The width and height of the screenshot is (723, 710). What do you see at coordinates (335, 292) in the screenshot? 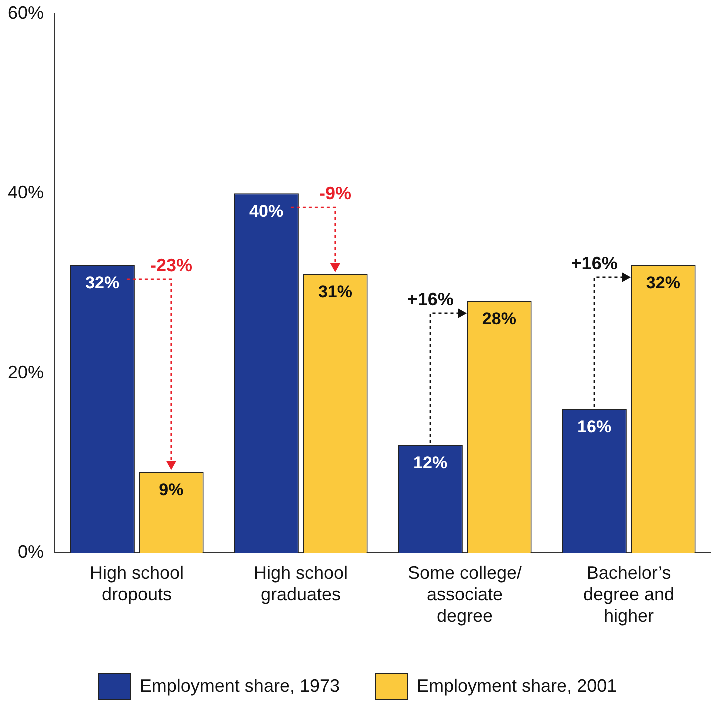
I see `data-label: 31%` at bounding box center [335, 292].